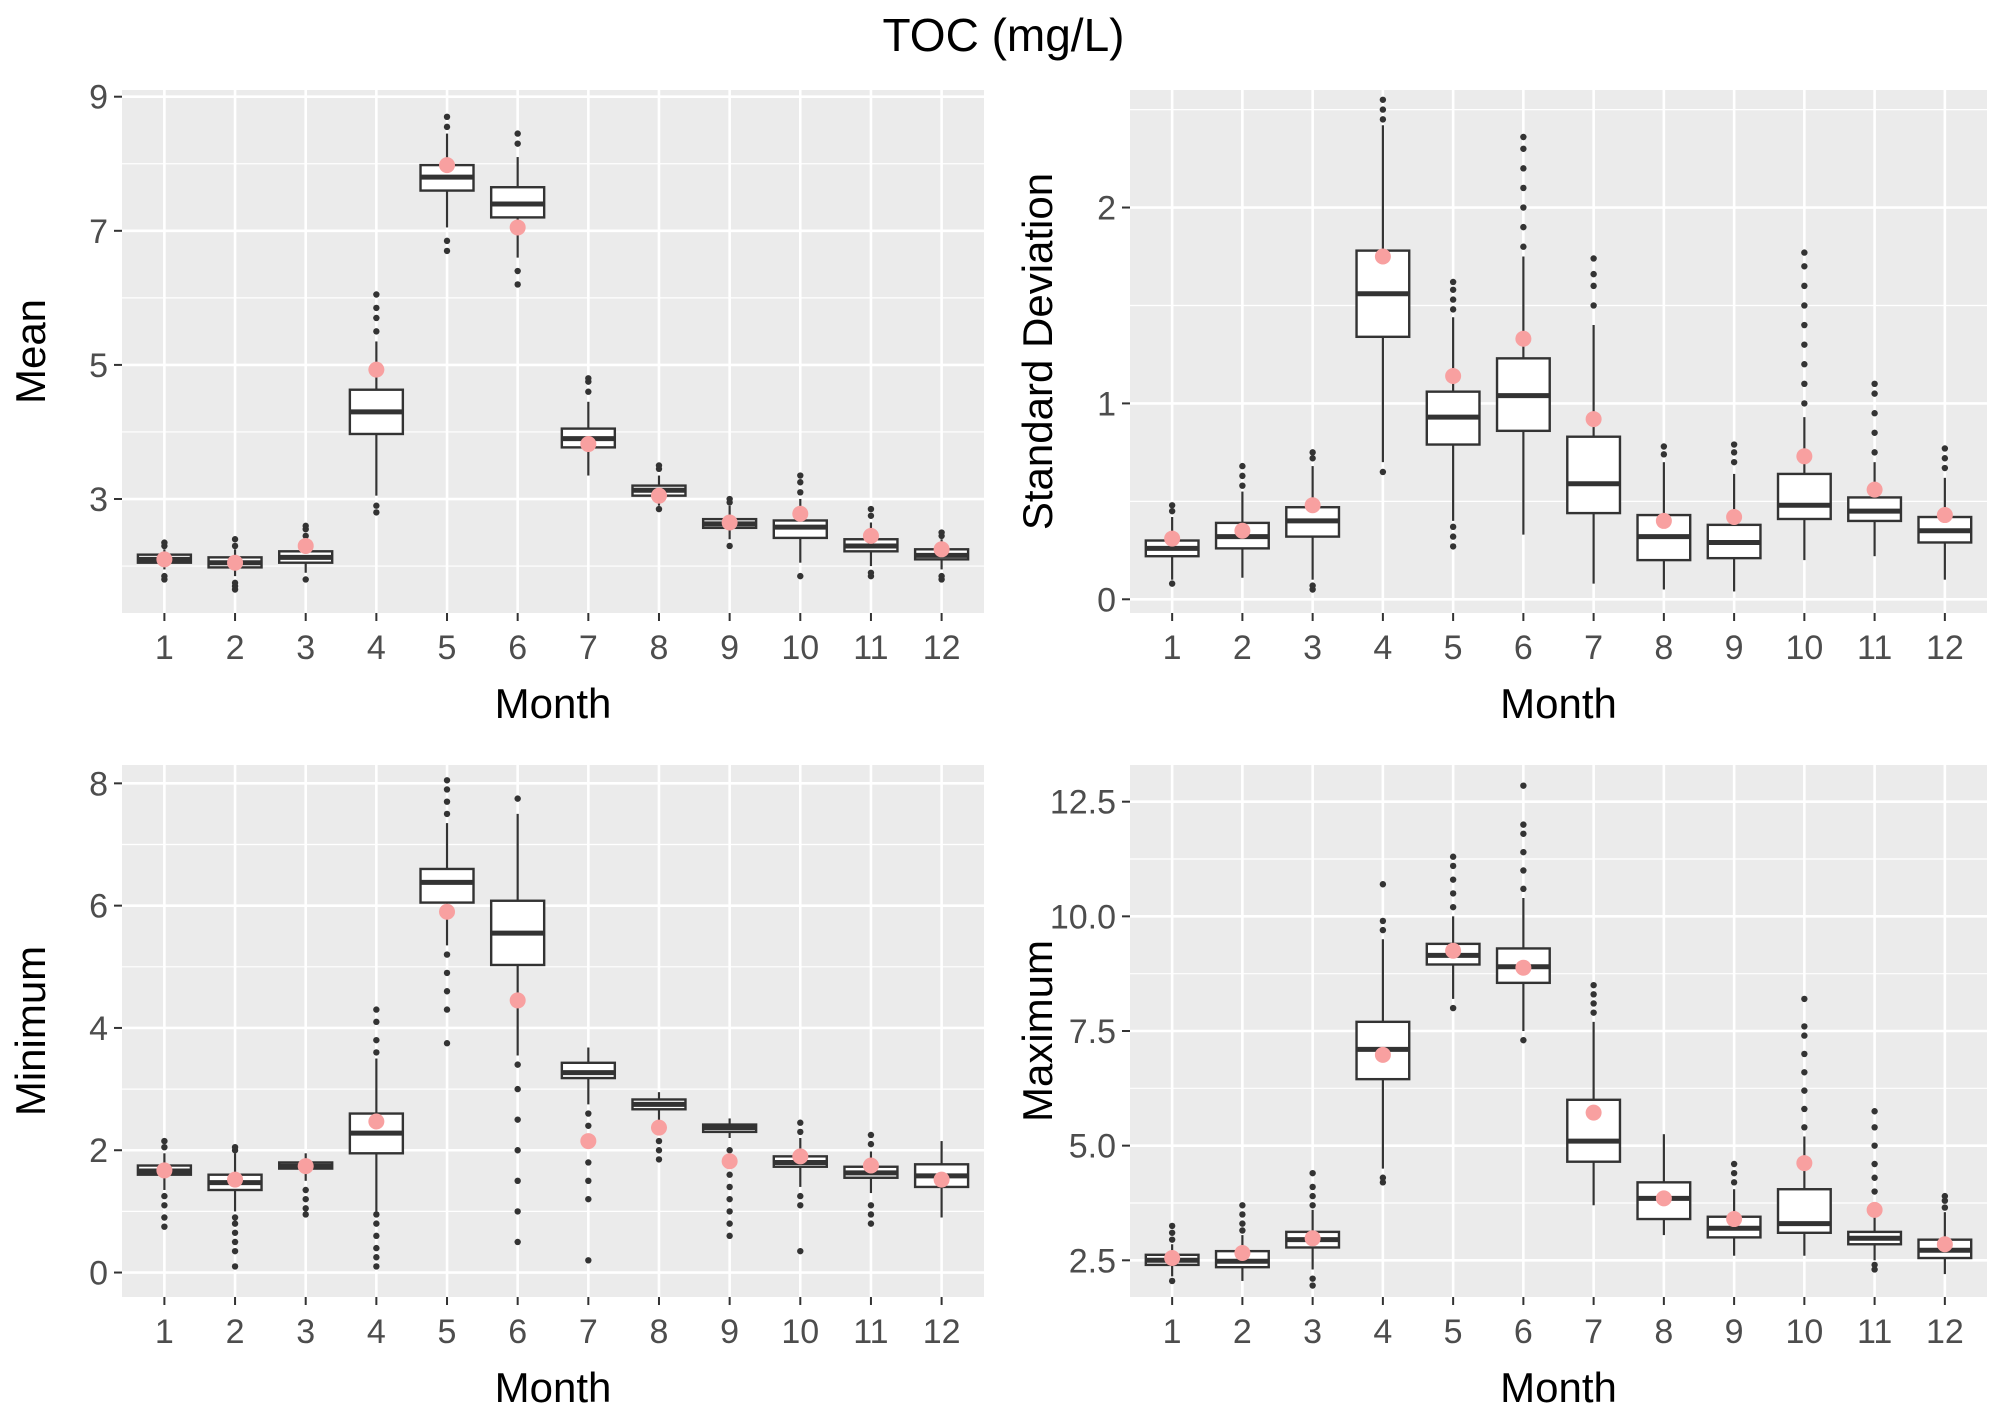 The image size is (2007, 1417). Describe the element at coordinates (1593, 648) in the screenshot. I see `x-tick-label: 7` at that location.